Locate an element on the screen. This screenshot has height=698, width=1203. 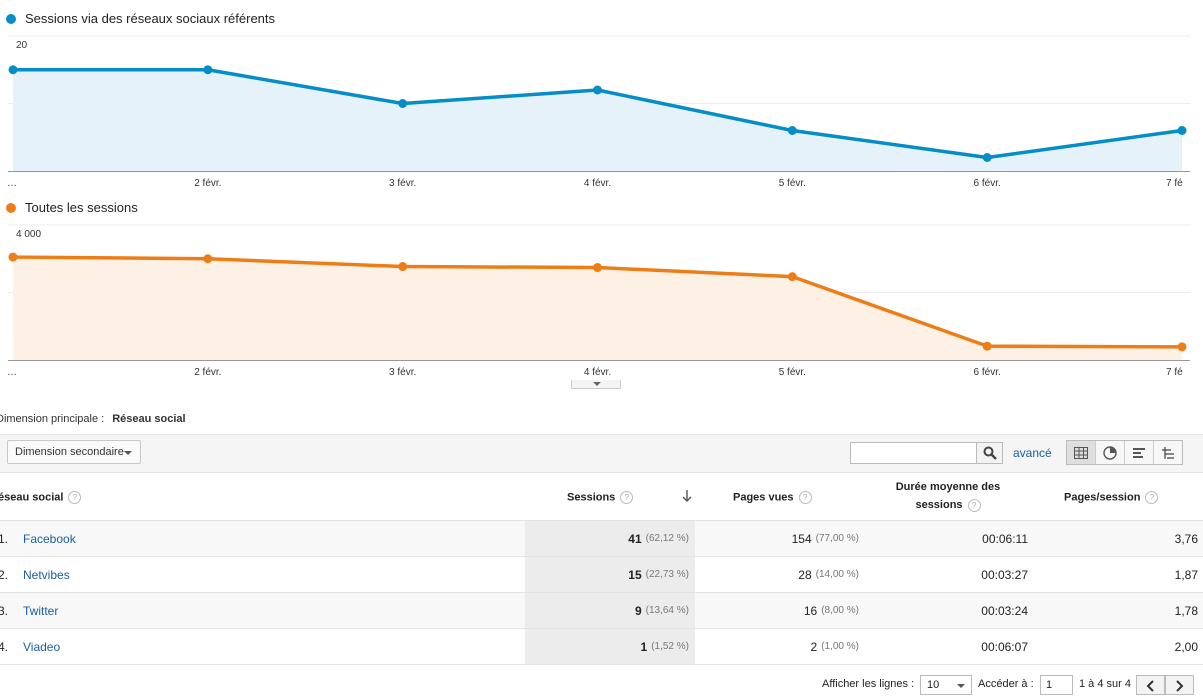
pivot-view-icon is located at coordinates (1168, 452).